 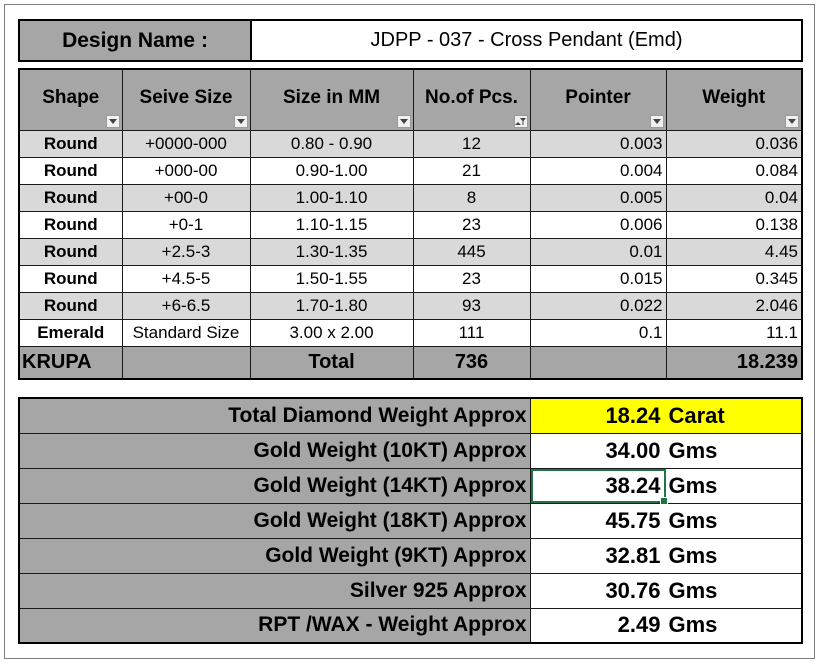 What do you see at coordinates (274, 520) in the screenshot?
I see `summary-label: Gold Weight (18KT) Approx` at bounding box center [274, 520].